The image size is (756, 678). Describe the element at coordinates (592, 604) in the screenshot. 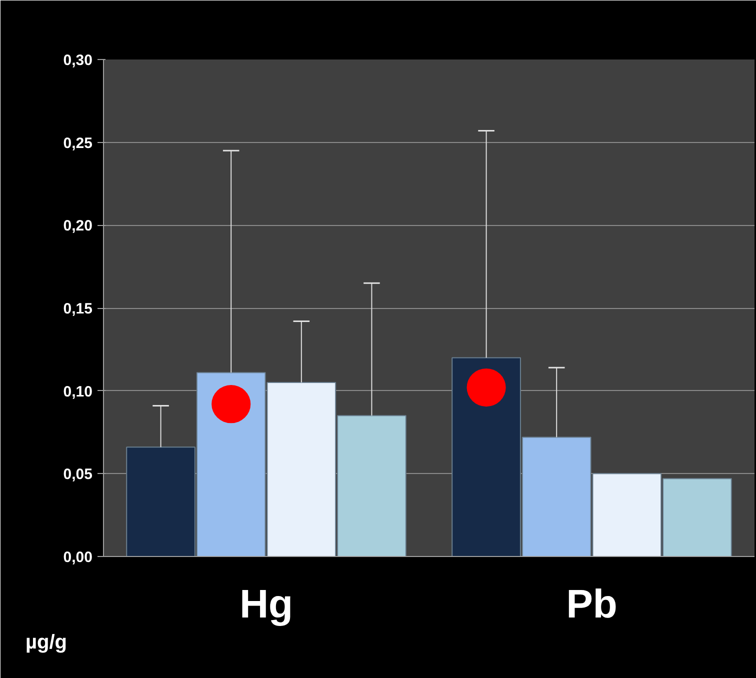

I see `x-tick-label: Pb` at that location.